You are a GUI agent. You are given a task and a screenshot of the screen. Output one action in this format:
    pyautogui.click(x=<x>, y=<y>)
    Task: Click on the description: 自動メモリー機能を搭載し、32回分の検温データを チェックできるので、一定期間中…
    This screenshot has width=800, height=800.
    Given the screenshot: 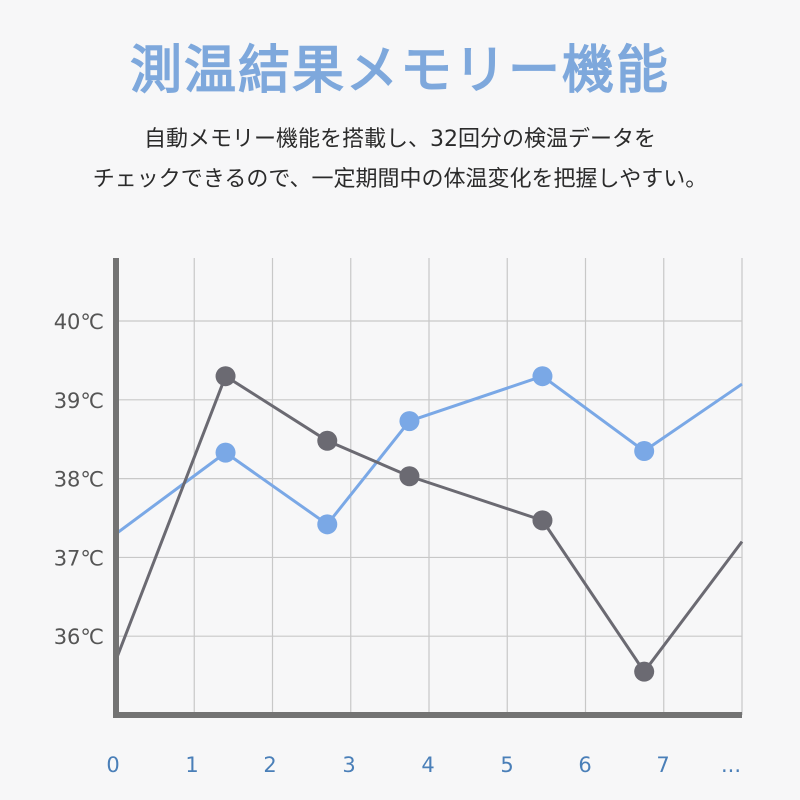 What is the action you would take?
    pyautogui.click(x=400, y=160)
    